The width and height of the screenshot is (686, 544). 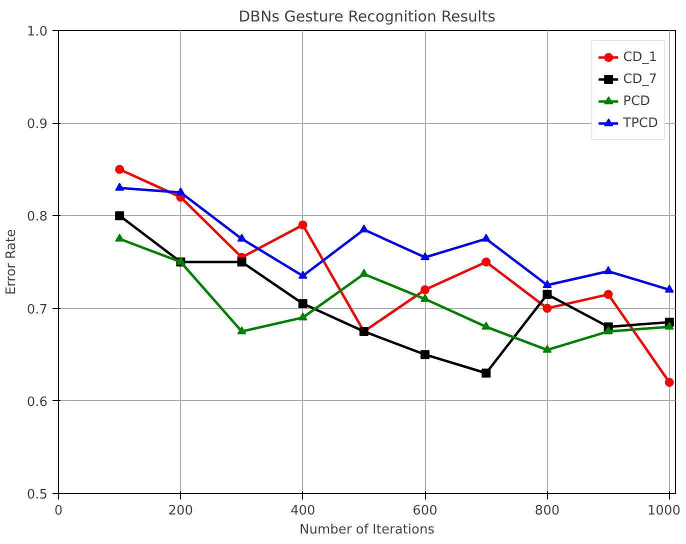 I want to click on x-tick-label: 200, so click(x=181, y=511).